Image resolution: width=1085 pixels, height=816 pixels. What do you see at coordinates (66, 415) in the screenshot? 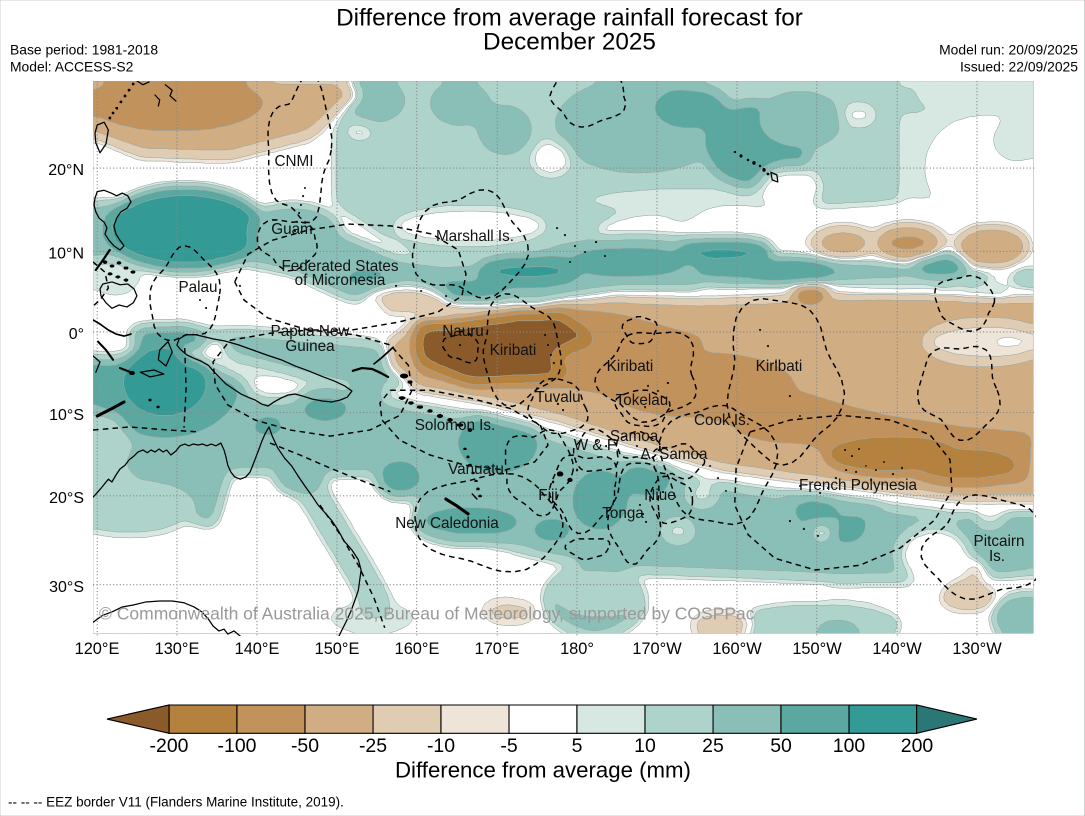
I see `svg-text: 10°S` at bounding box center [66, 415].